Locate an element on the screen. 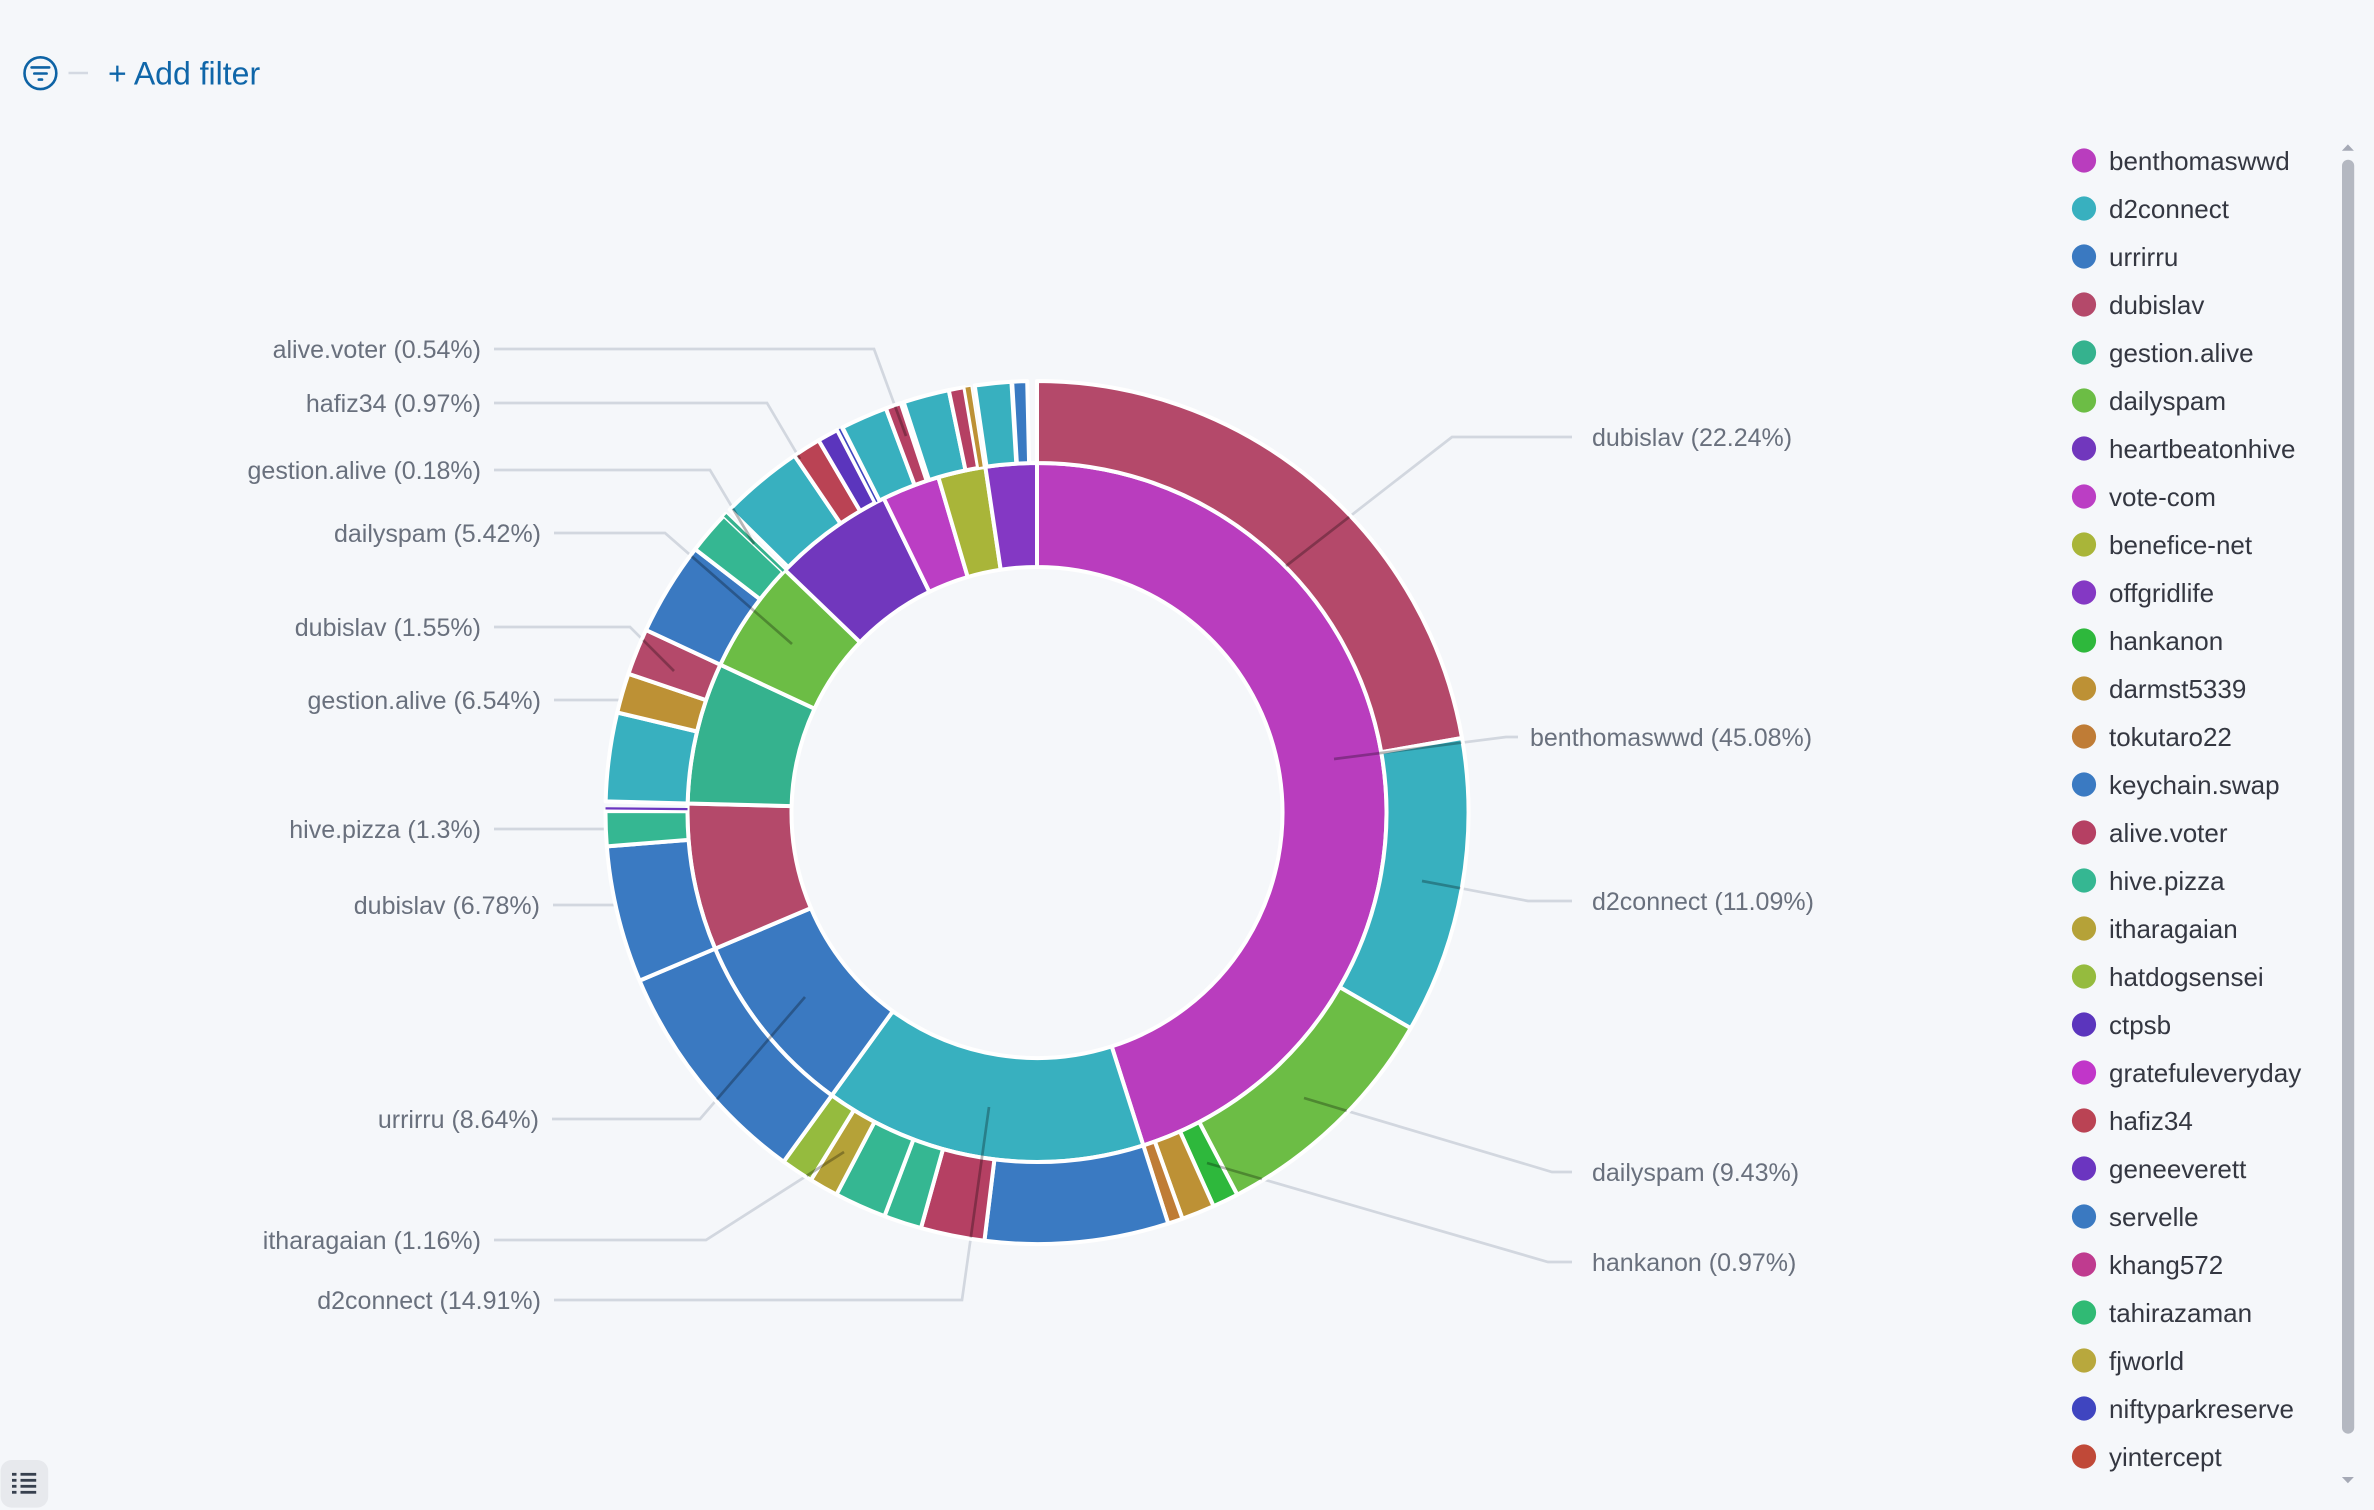 The height and width of the screenshot is (1510, 2374). svg-text: hankanon (0.97%) is located at coordinates (1694, 1263).